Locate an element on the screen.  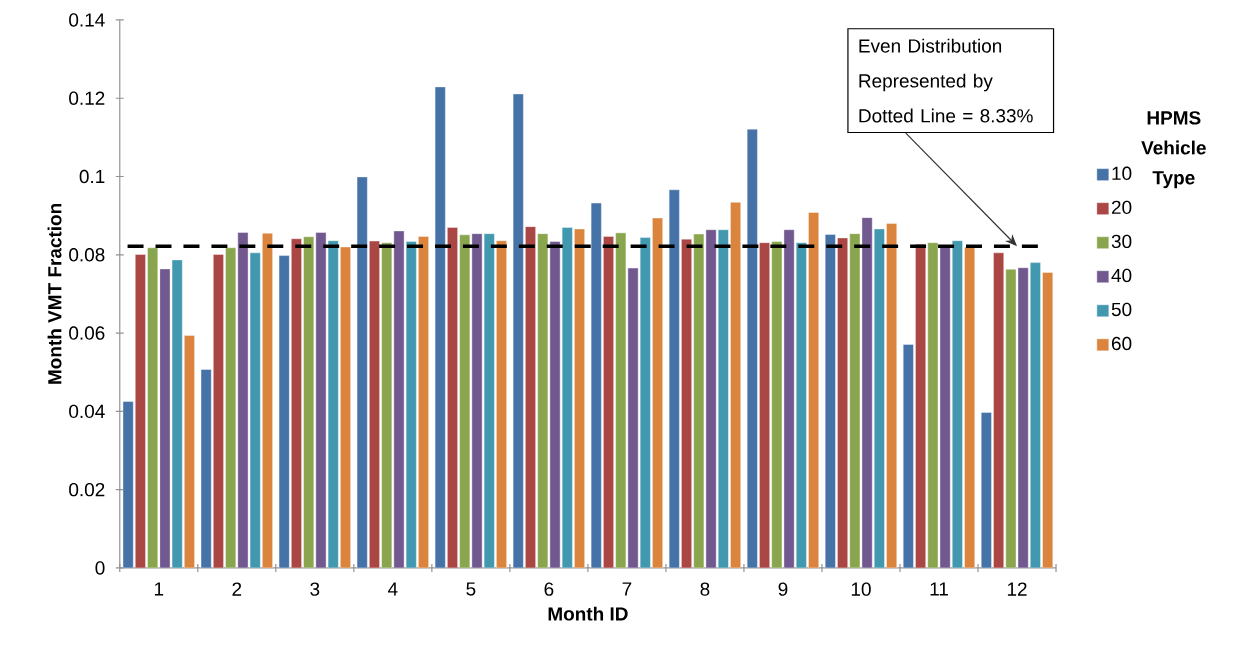
legend-title: HPMS Vehicle Type is located at coordinates (1173, 150).